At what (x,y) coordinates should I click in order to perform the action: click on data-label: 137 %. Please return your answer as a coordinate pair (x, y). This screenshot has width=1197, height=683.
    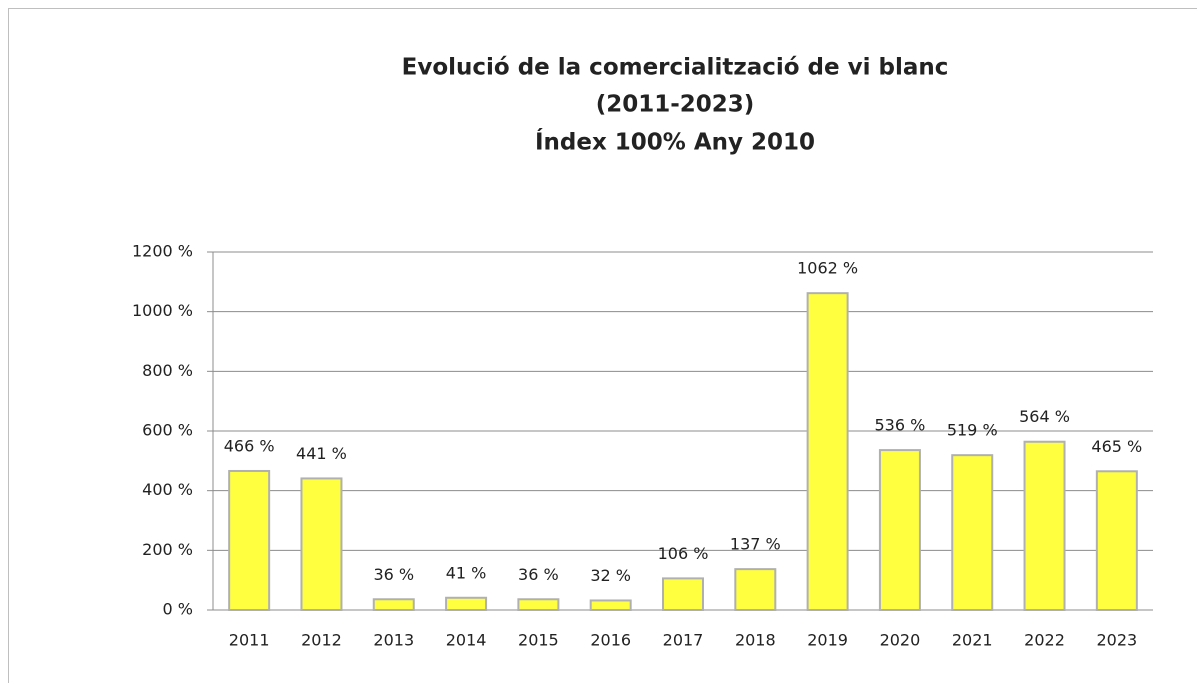
    Looking at the image, I should click on (755, 544).